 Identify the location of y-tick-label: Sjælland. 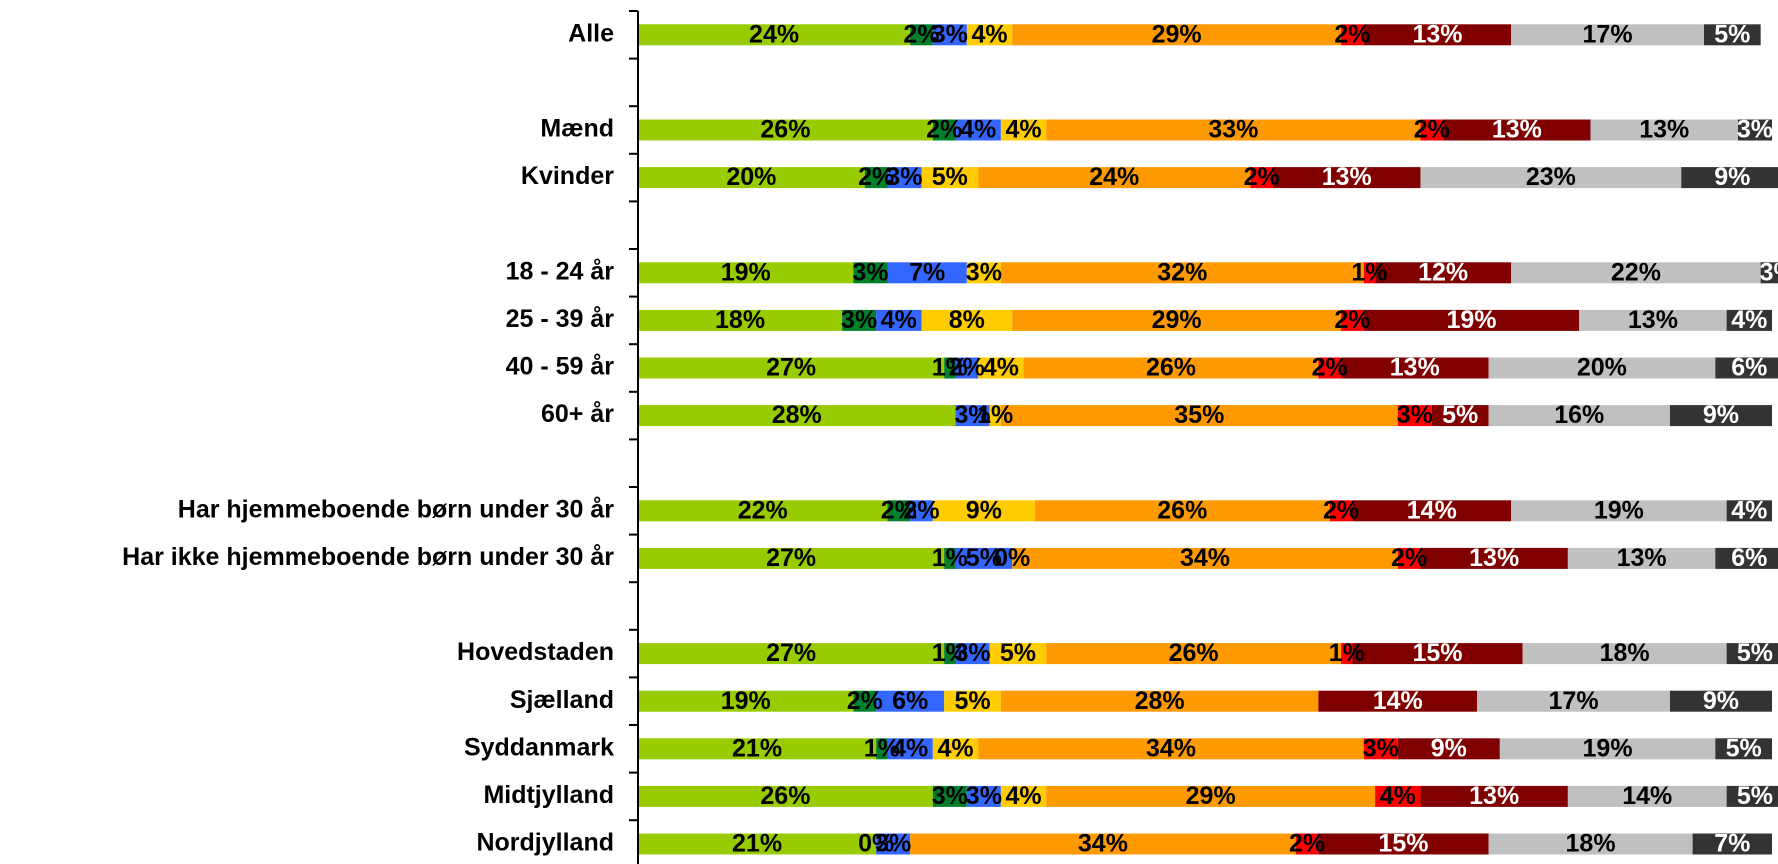
(562, 700).